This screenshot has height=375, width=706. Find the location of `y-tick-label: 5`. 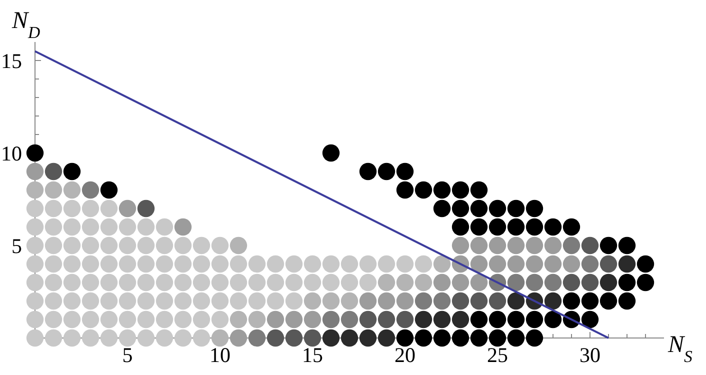

y-tick-label: 5 is located at coordinates (17, 246).